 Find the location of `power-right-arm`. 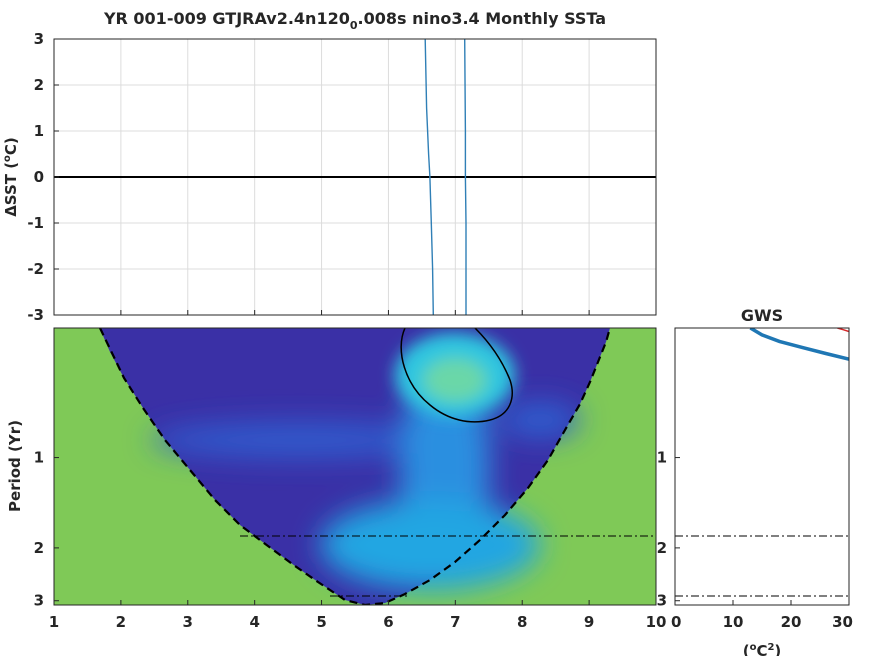

power-right-arm is located at coordinates (540, 420).